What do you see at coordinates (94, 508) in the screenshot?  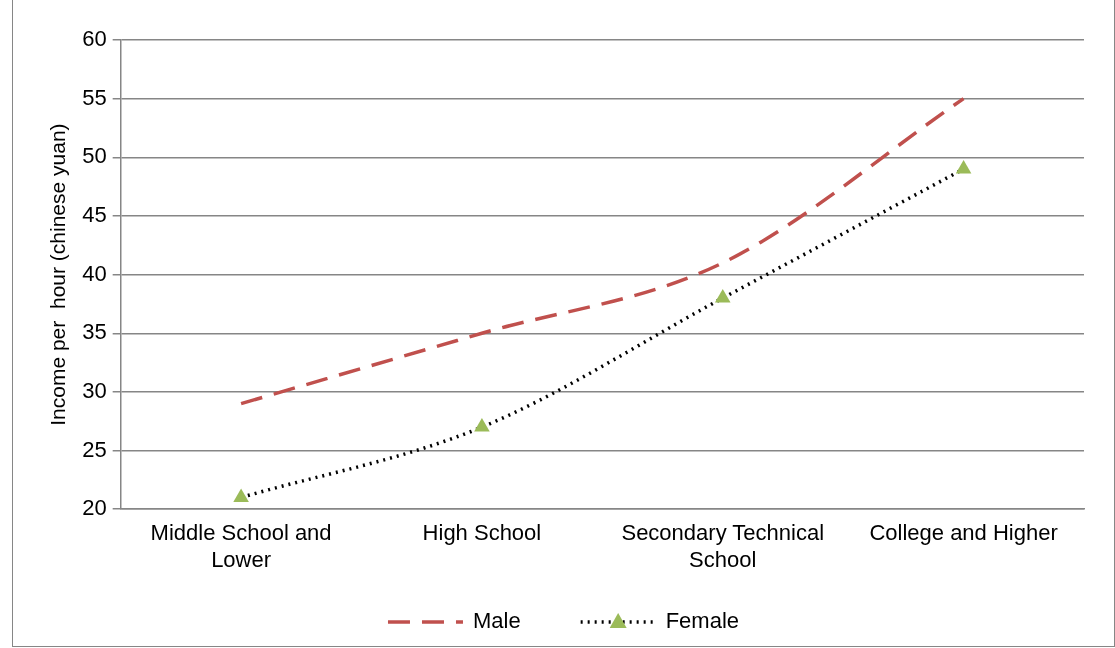 I see `y-tick-label: 20` at bounding box center [94, 508].